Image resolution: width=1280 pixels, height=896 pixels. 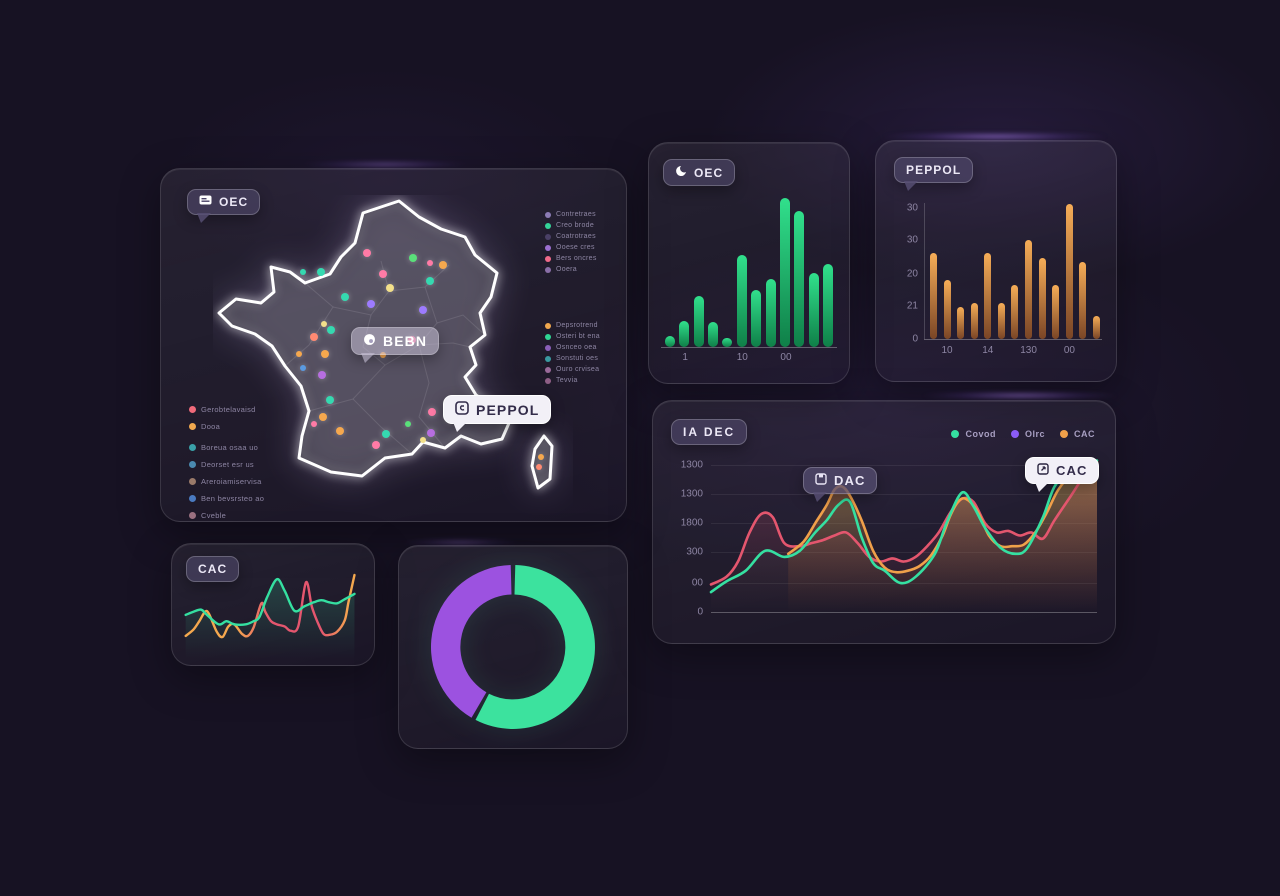 I want to click on map-badge-oec: OEC, so click(x=224, y=206).